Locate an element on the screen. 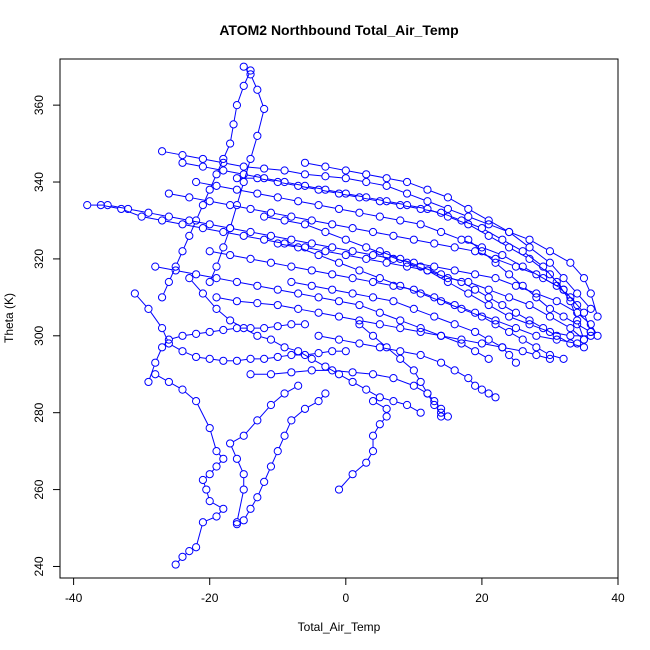  data-series is located at coordinates (305, 345).